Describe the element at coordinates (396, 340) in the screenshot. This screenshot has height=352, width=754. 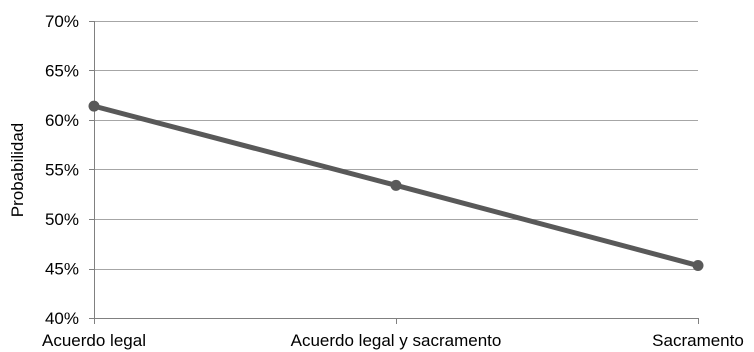
I see `x-tick-label: Acuerdo legal y sacramento` at that location.